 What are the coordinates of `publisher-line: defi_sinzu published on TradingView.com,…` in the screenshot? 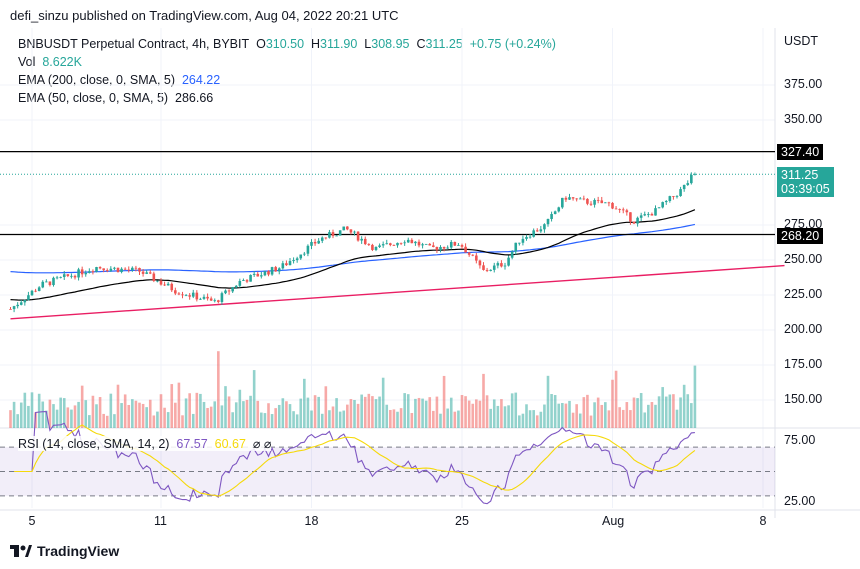 It's located at (204, 15).